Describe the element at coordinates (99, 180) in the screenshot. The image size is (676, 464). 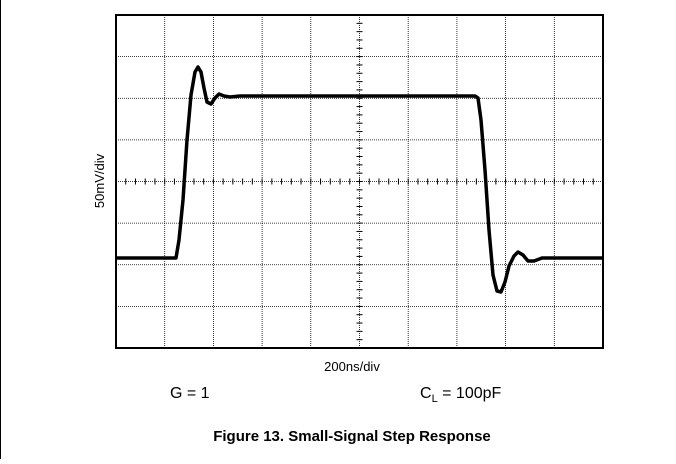
I see `y-axis-label: 50mV/div` at that location.